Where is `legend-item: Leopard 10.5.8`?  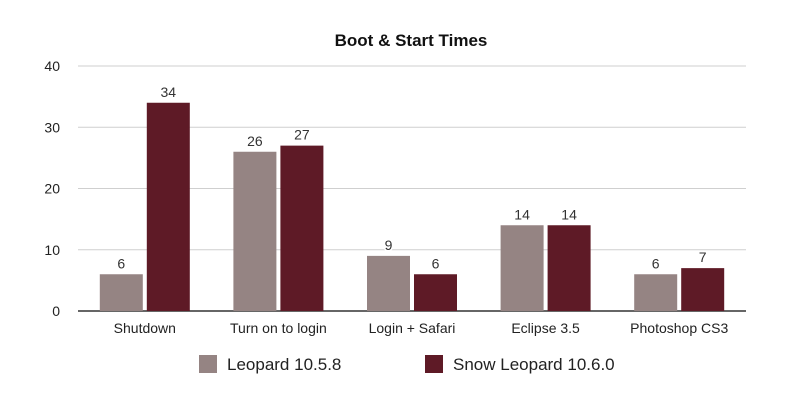 legend-item: Leopard 10.5.8 is located at coordinates (270, 364).